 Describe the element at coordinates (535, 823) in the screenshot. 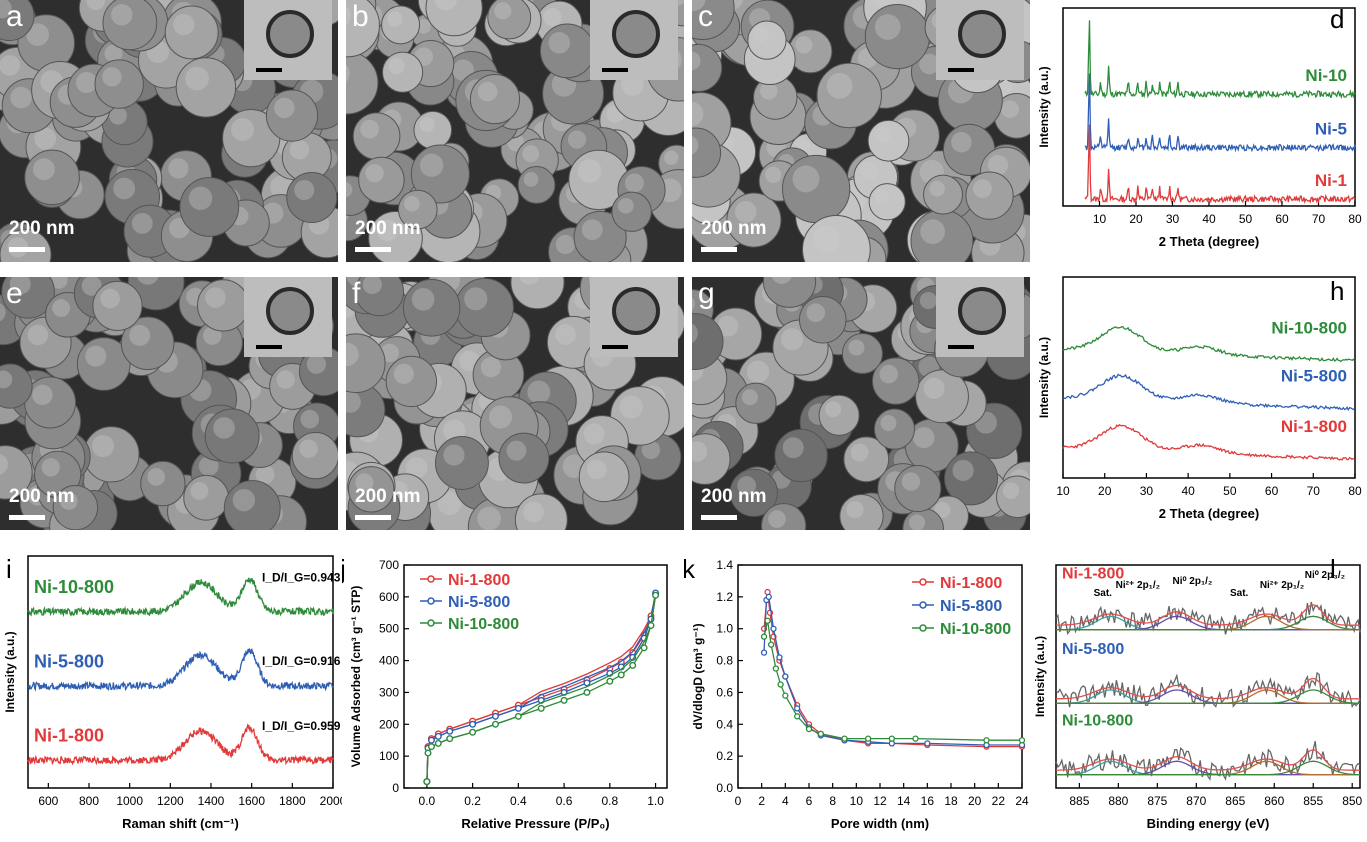

I see `x-axis-label: Relative Pressure (P/P₀)` at that location.